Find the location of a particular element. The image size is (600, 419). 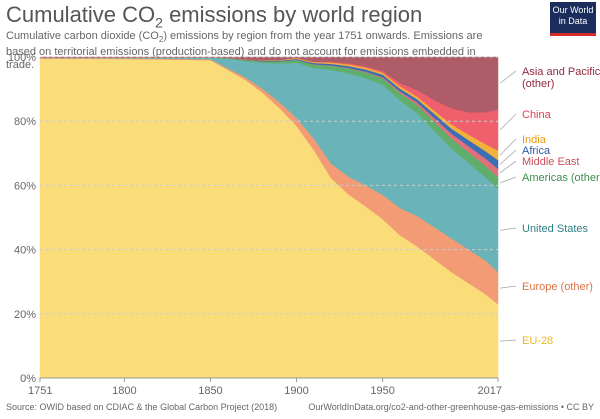

legend-label-eu-28: EU-28 is located at coordinates (537, 341).